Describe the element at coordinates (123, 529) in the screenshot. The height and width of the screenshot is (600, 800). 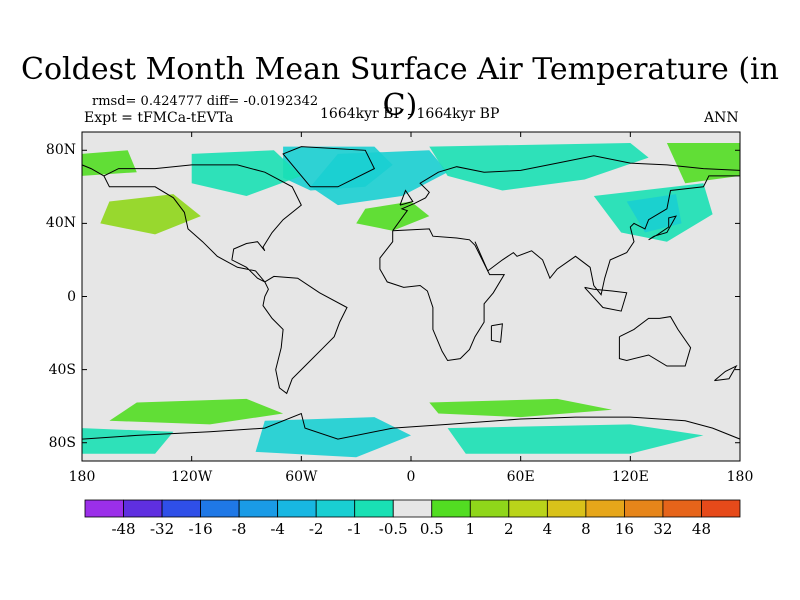
I see `colorbar-label: -48` at that location.